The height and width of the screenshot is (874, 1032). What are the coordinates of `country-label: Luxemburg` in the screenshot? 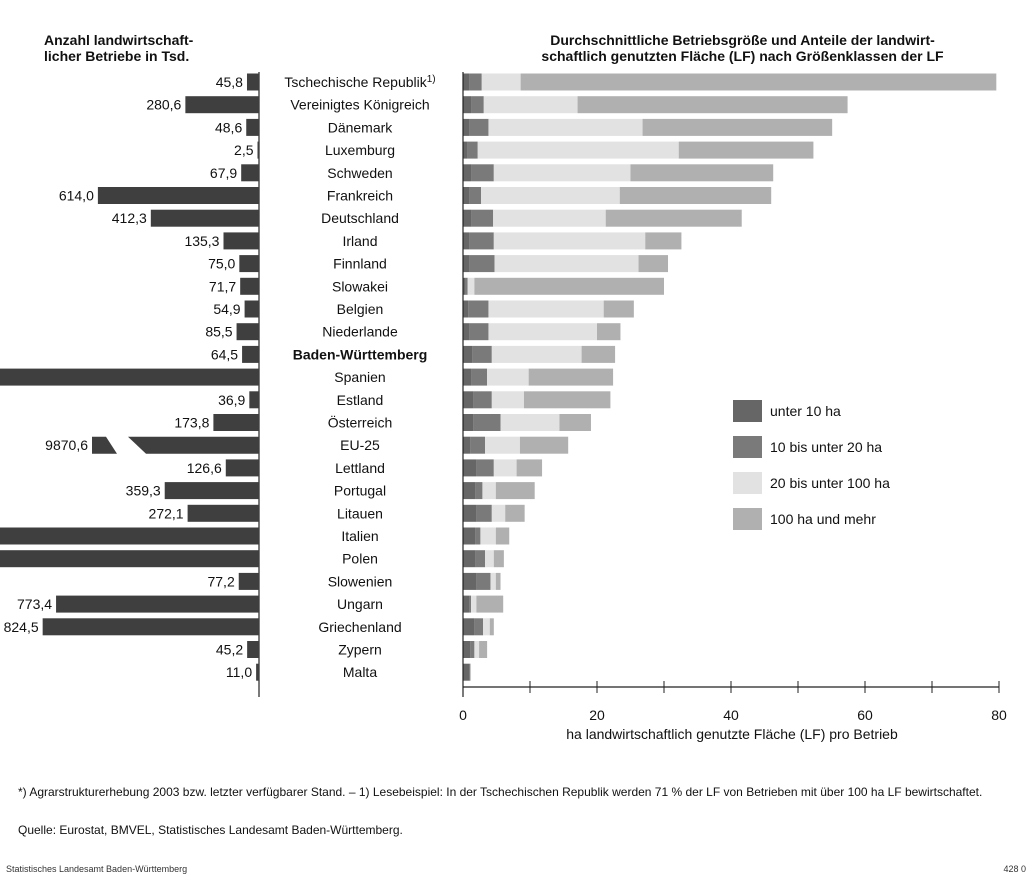 It's located at (360, 150).